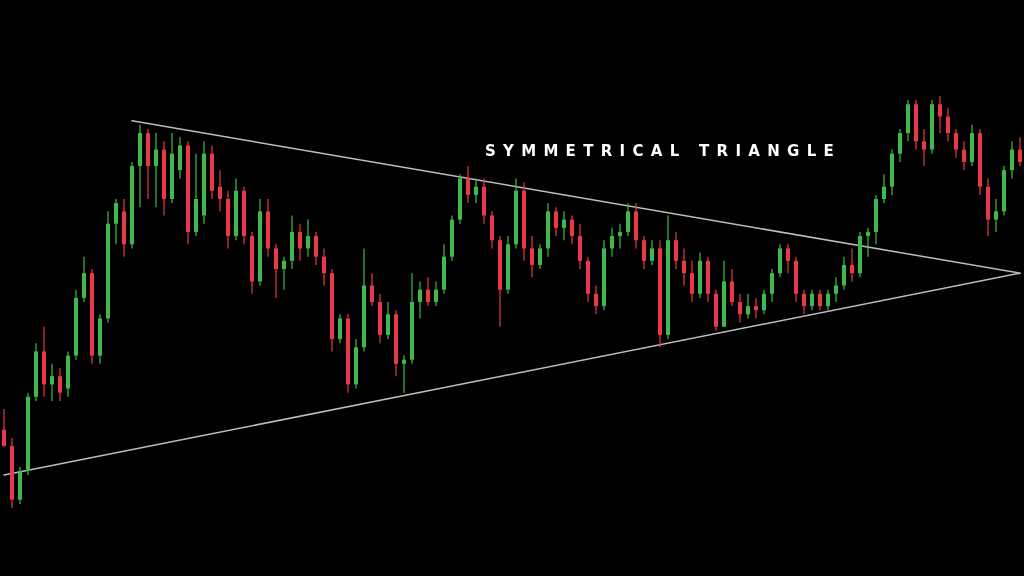 Image resolution: width=1024 pixels, height=576 pixels. I want to click on text: SYMMETRICAL TRIANGLE, so click(663, 151).